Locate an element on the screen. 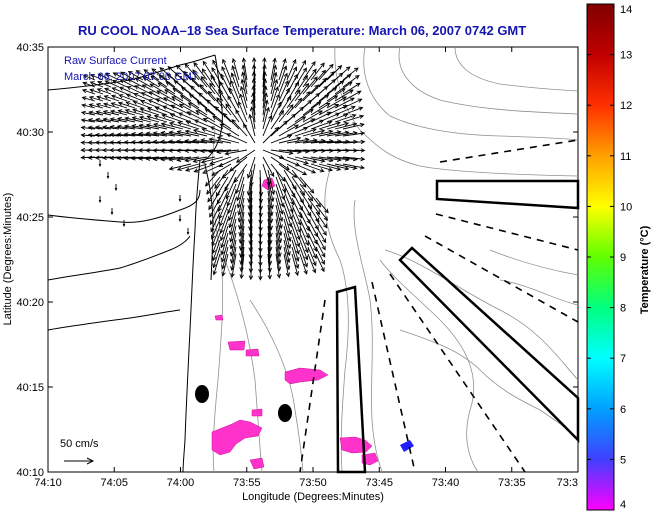 Image resolution: width=651 pixels, height=519 pixels. coastline-nj-shore is located at coordinates (191, 316).